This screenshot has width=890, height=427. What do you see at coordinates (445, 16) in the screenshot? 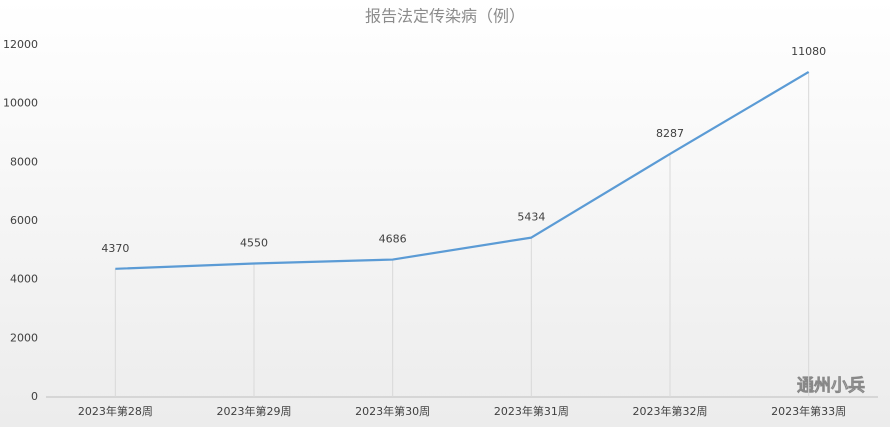
I see `chart-title: 报告法定传染病（例）` at bounding box center [445, 16].